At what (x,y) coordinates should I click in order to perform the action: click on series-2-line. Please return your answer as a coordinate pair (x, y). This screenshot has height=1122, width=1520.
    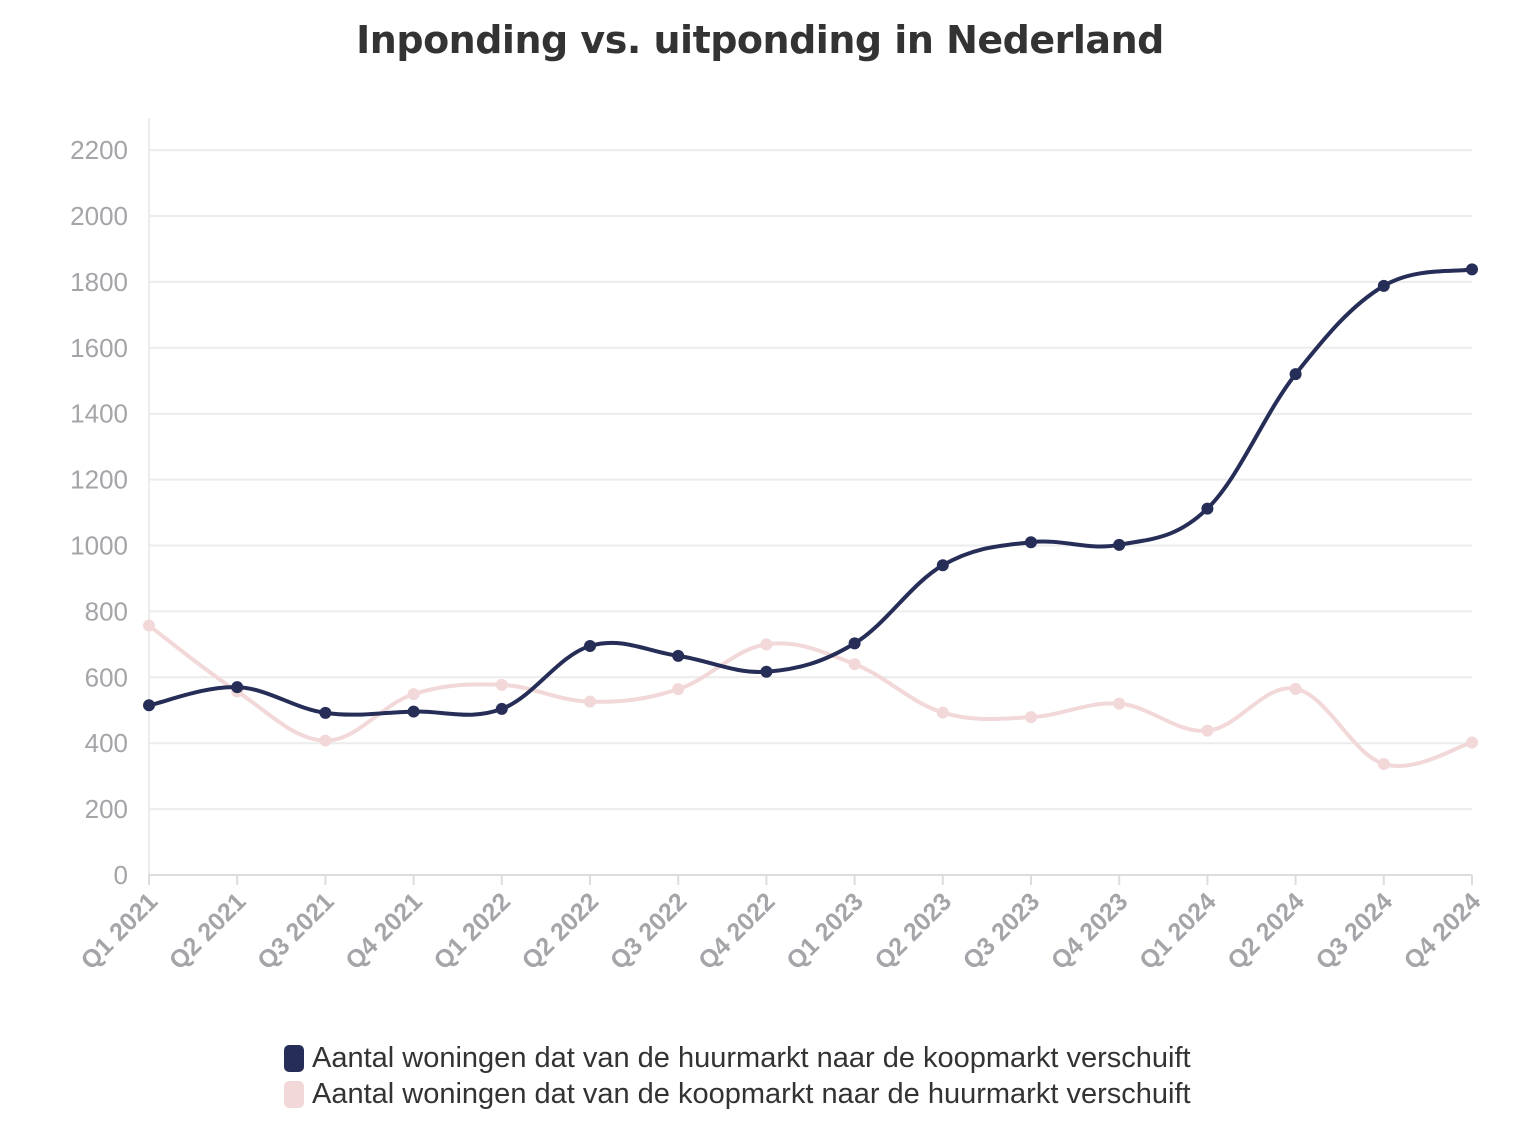
    Looking at the image, I should click on (810, 695).